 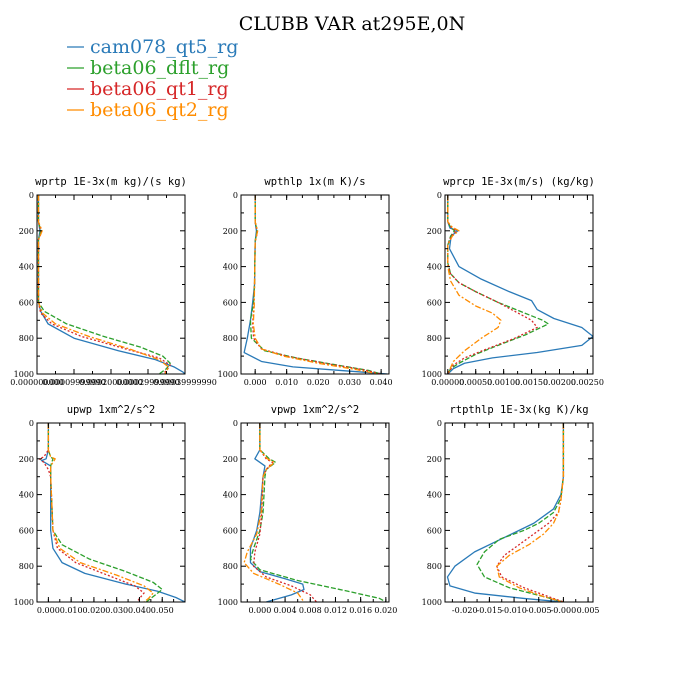 What do you see at coordinates (159, 89) in the screenshot?
I see `legend-label: beta06_qt1_rg` at bounding box center [159, 89].